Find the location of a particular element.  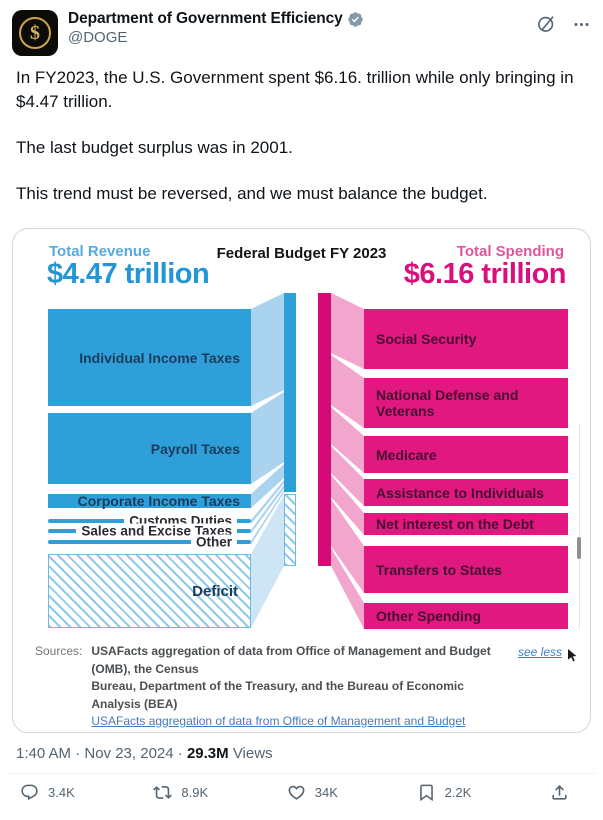

block-label: Transfers to States is located at coordinates (439, 569).